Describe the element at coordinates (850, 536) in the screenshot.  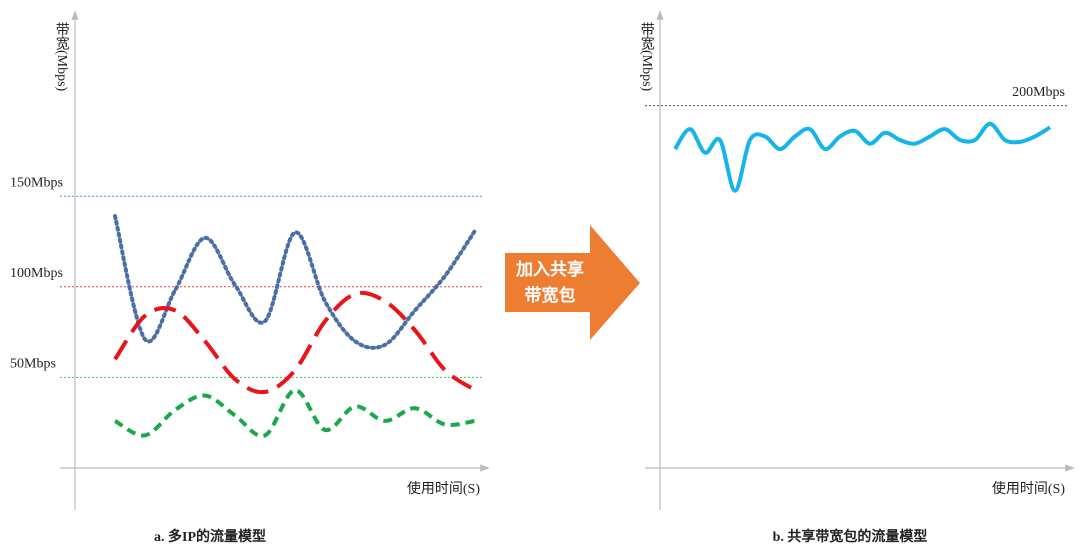
I see `caption: b. 共享带宽包的流量模型` at that location.